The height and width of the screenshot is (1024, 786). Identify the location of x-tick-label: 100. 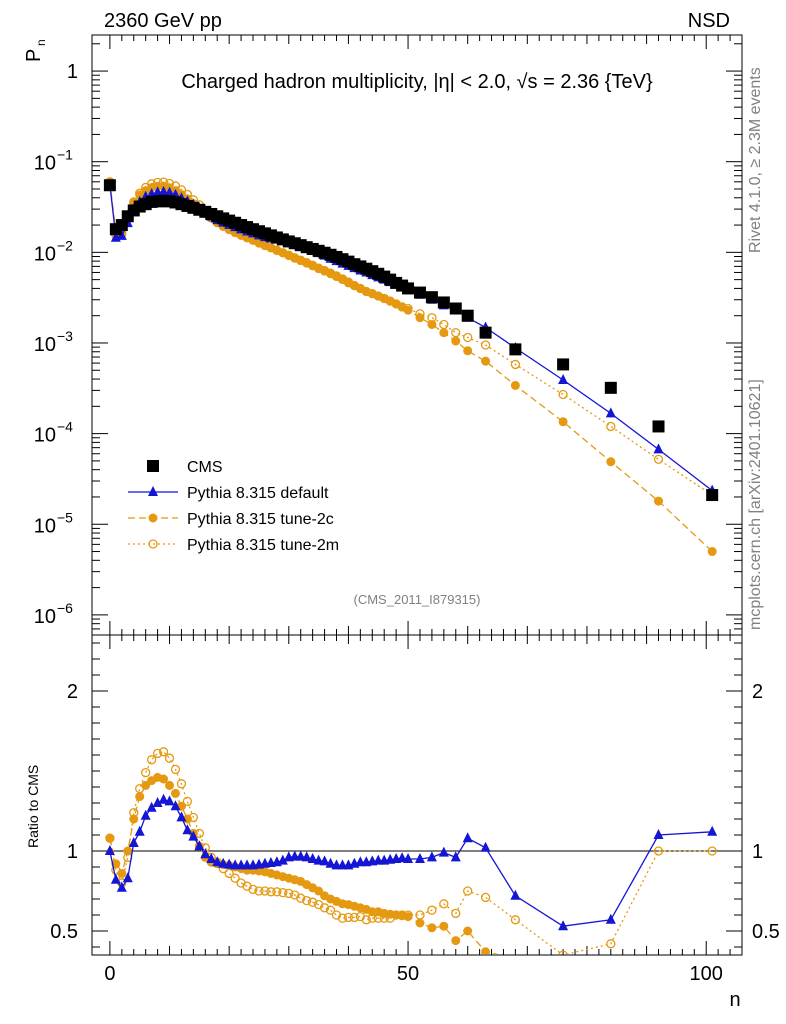
(706, 974).